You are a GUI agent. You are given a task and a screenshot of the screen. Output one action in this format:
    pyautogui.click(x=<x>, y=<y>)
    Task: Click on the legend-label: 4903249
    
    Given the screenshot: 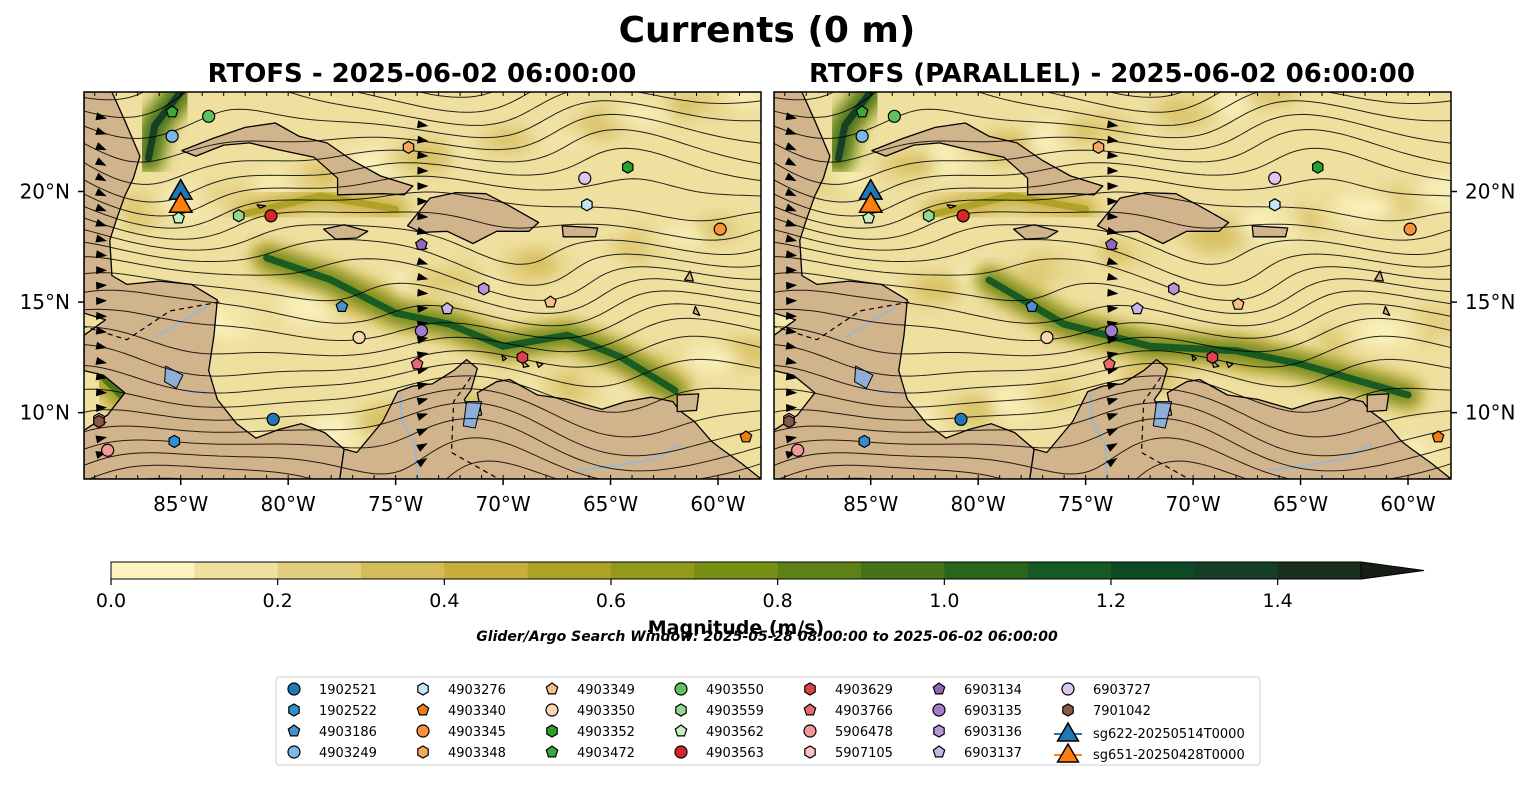 What is the action you would take?
    pyautogui.click(x=348, y=753)
    